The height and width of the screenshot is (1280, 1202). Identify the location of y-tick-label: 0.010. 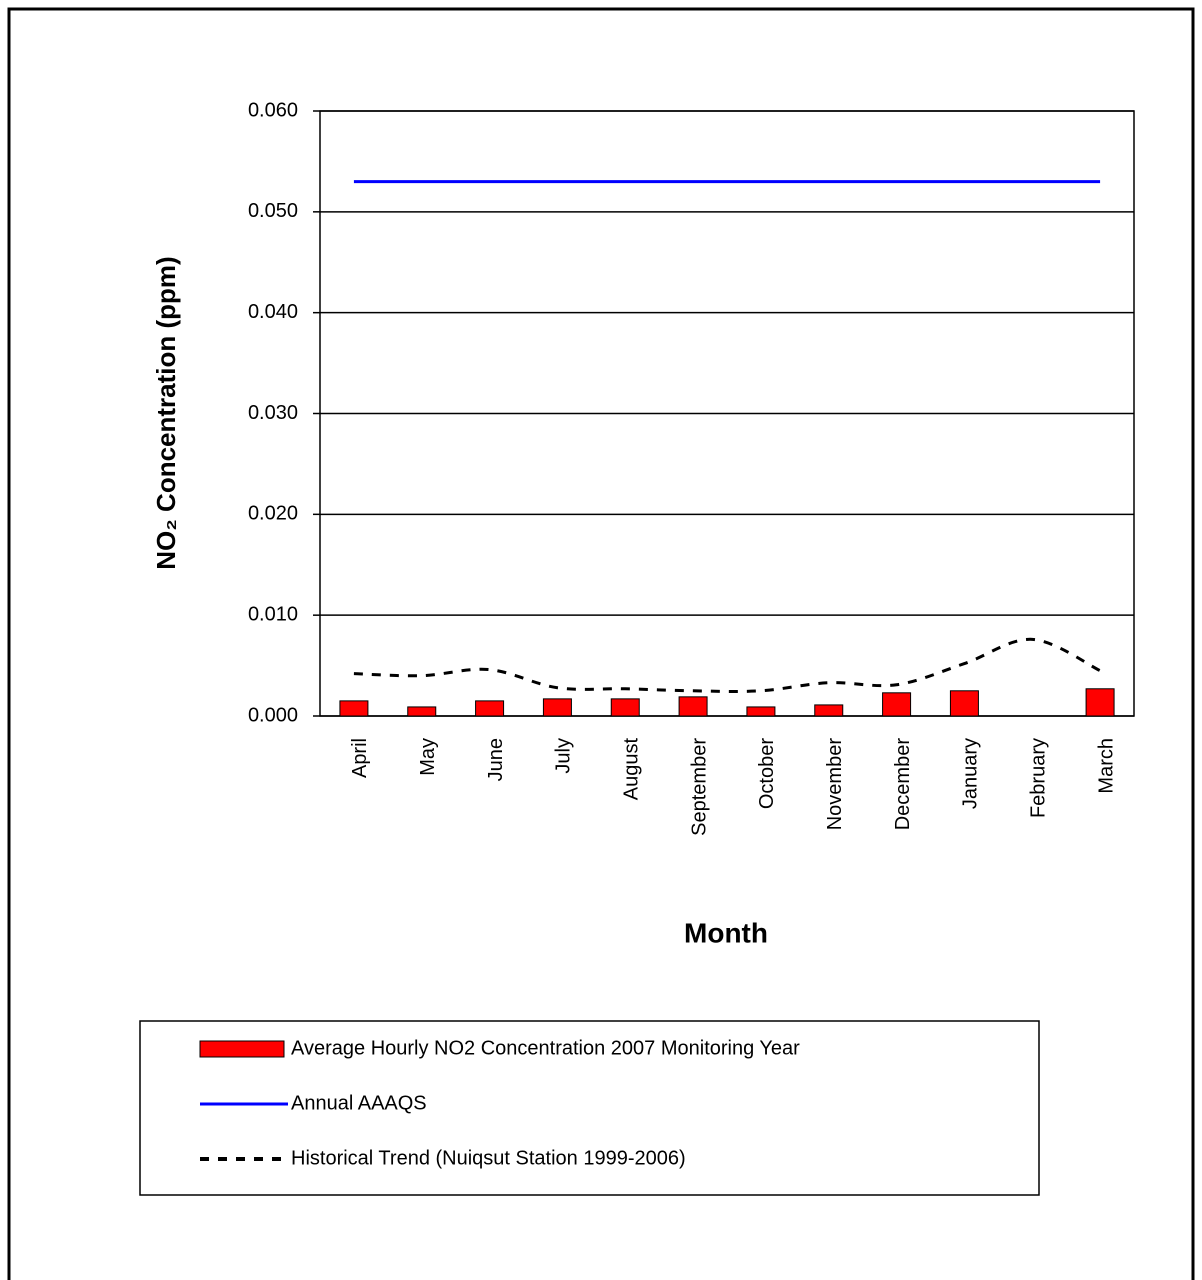
(273, 614).